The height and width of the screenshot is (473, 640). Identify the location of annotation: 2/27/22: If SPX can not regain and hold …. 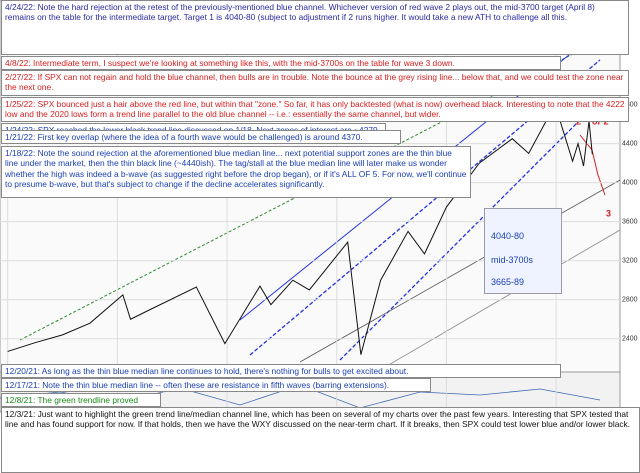
(315, 83).